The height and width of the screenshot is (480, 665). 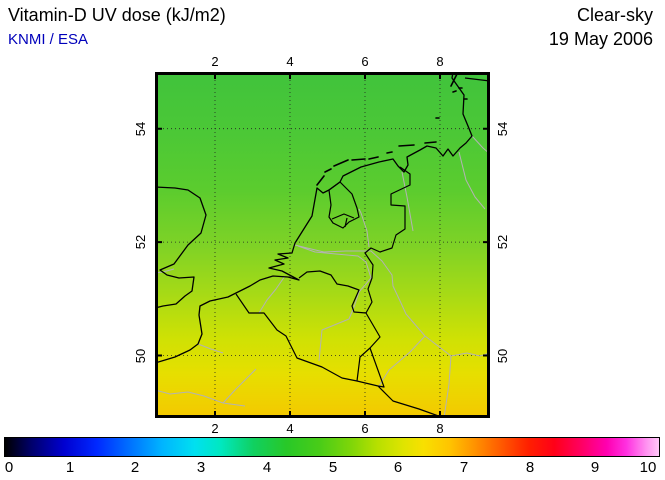 I want to click on wadden-islands, so click(x=392, y=129).